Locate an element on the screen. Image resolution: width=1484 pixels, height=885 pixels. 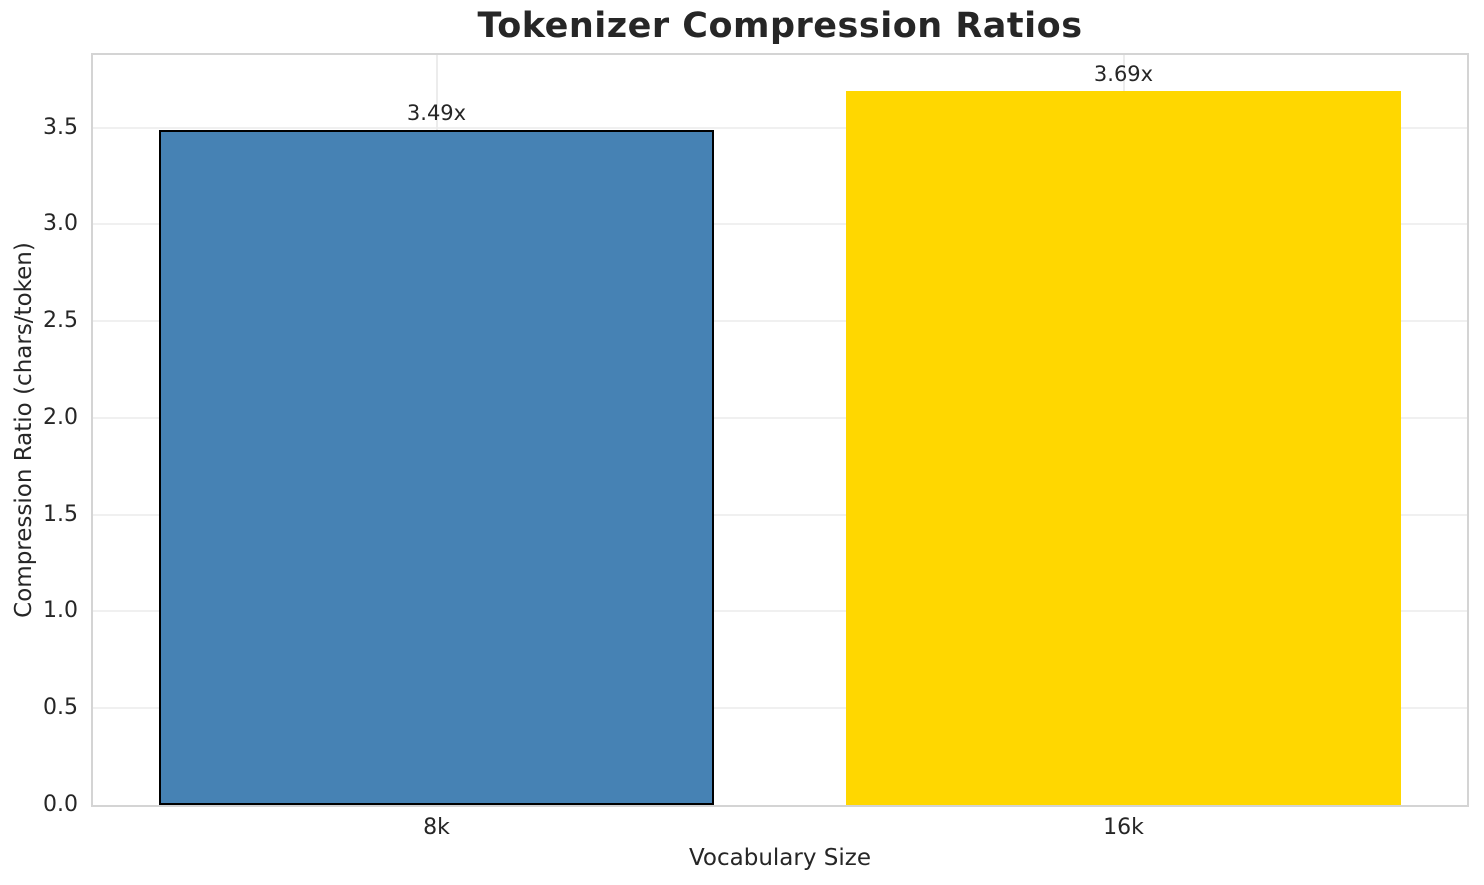
y-tick-label: 0.5 is located at coordinates (60, 708).